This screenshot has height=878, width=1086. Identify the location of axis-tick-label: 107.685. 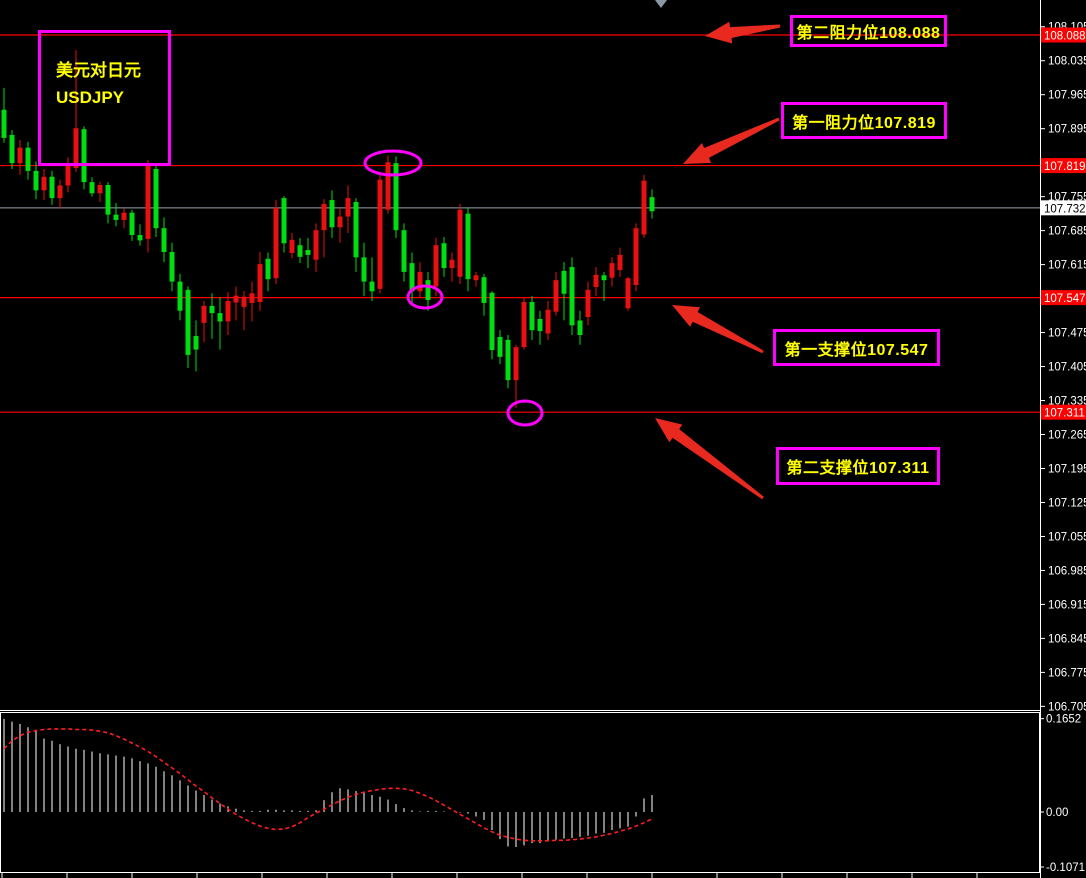
(1067, 232).